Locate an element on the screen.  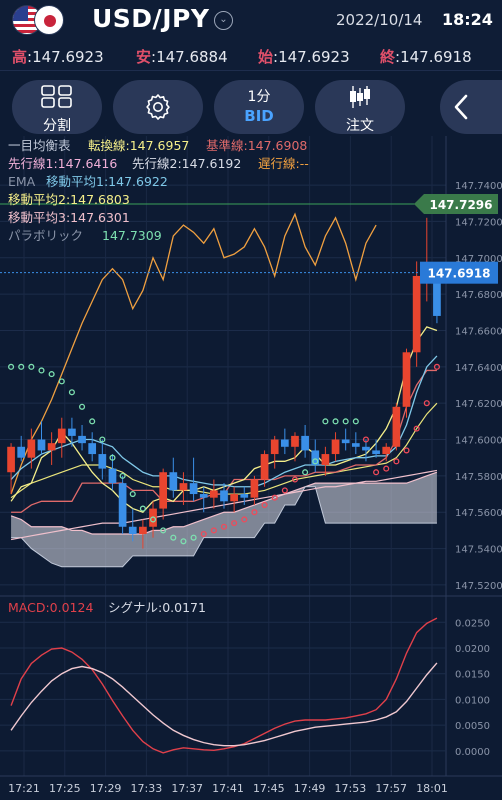
legend-senkou1: 先行線1:147.6416 is located at coordinates (62, 163).